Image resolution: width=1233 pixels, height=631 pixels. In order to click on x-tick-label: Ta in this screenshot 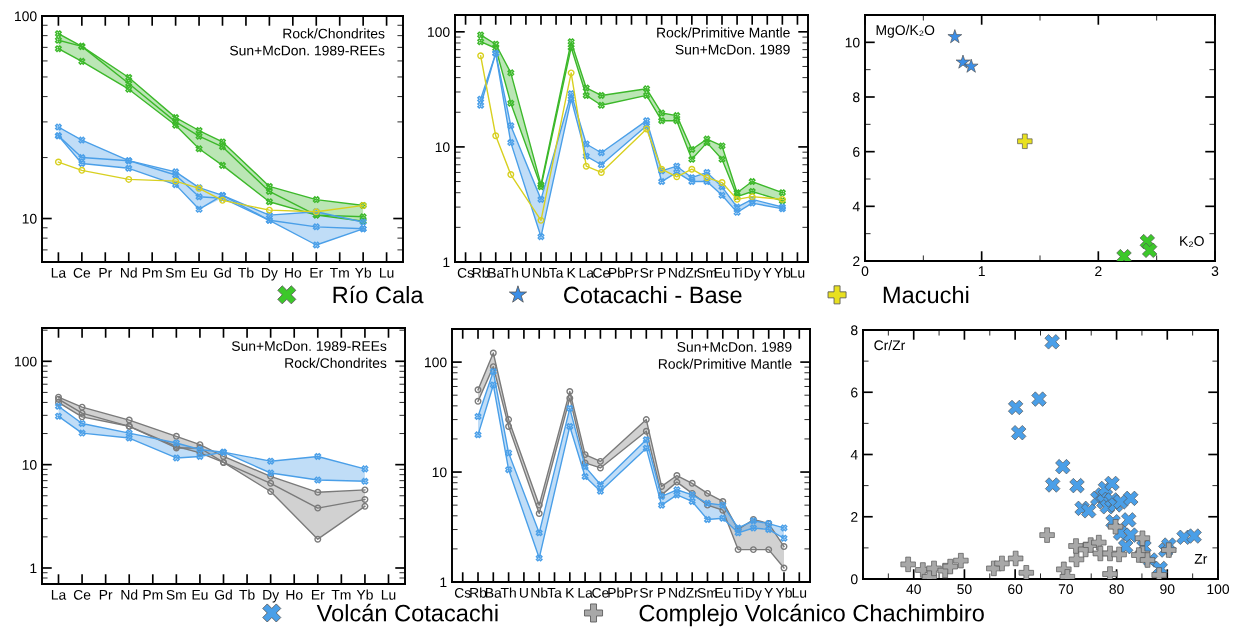, I will do `click(556, 273)`.